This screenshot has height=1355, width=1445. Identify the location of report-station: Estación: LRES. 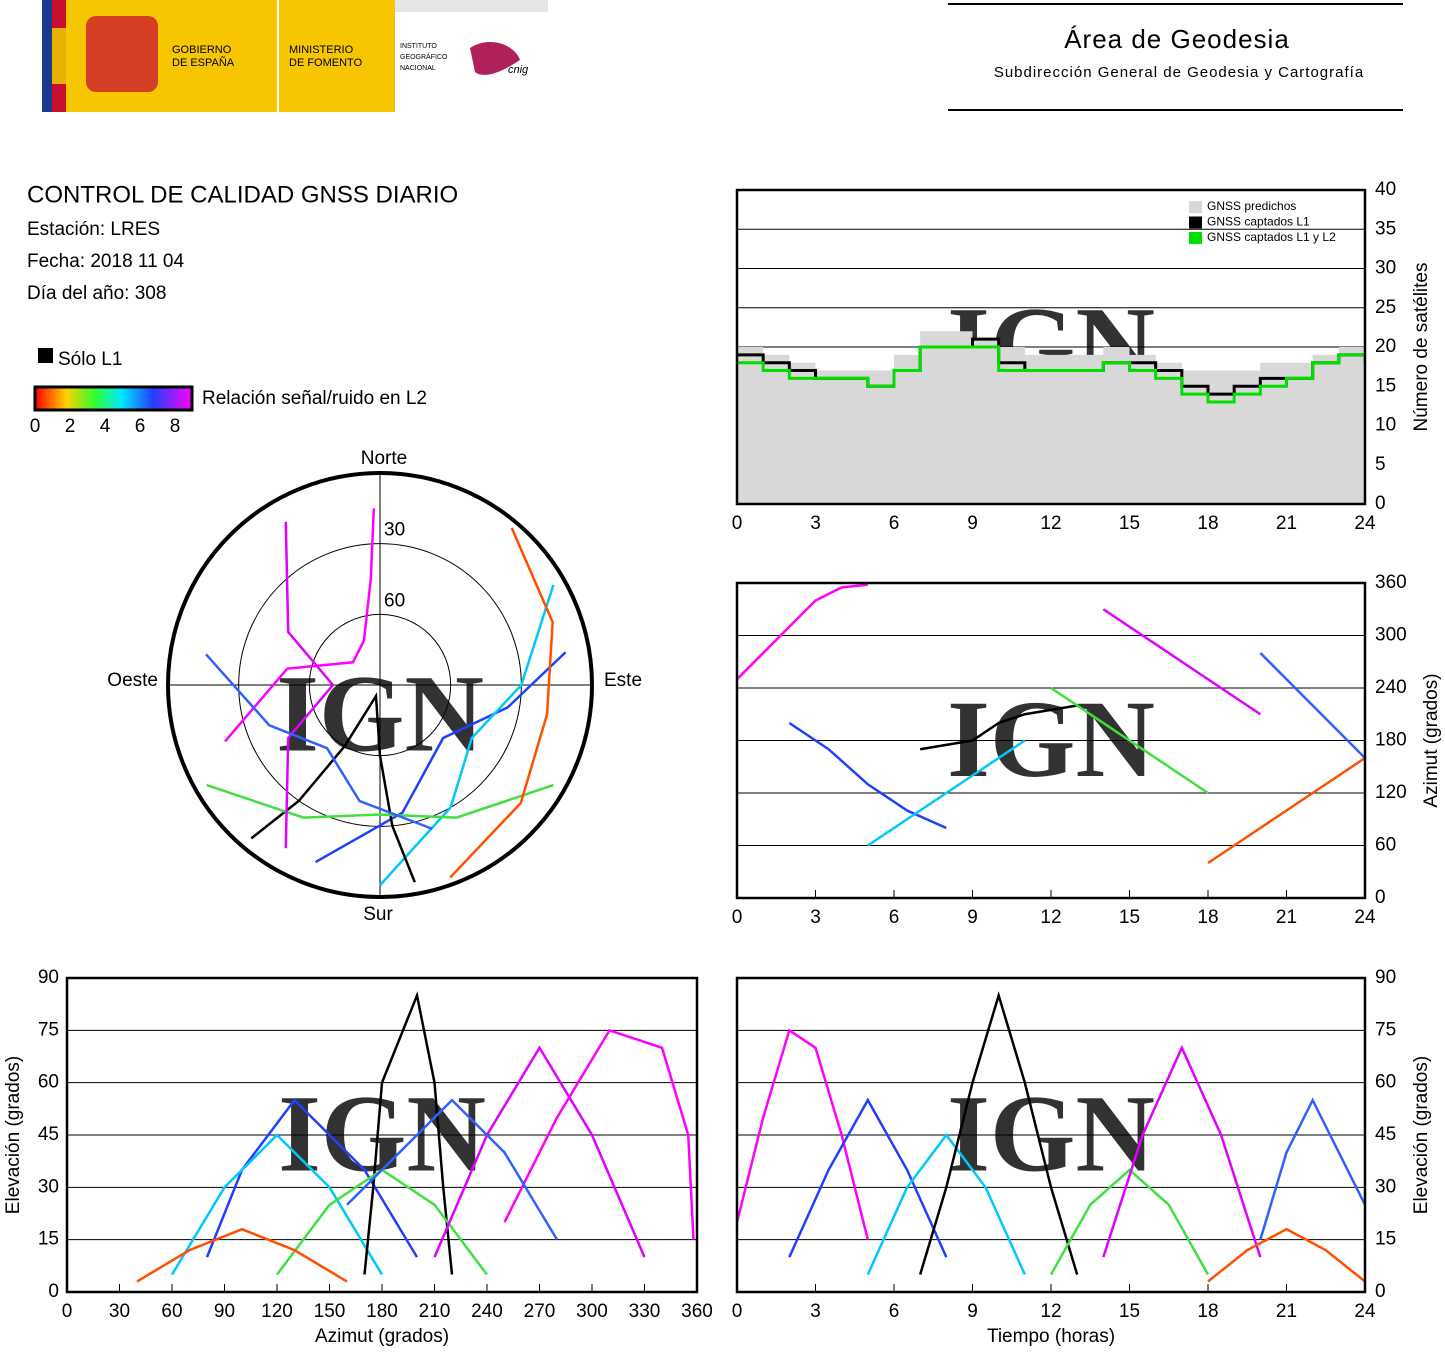
(93, 229).